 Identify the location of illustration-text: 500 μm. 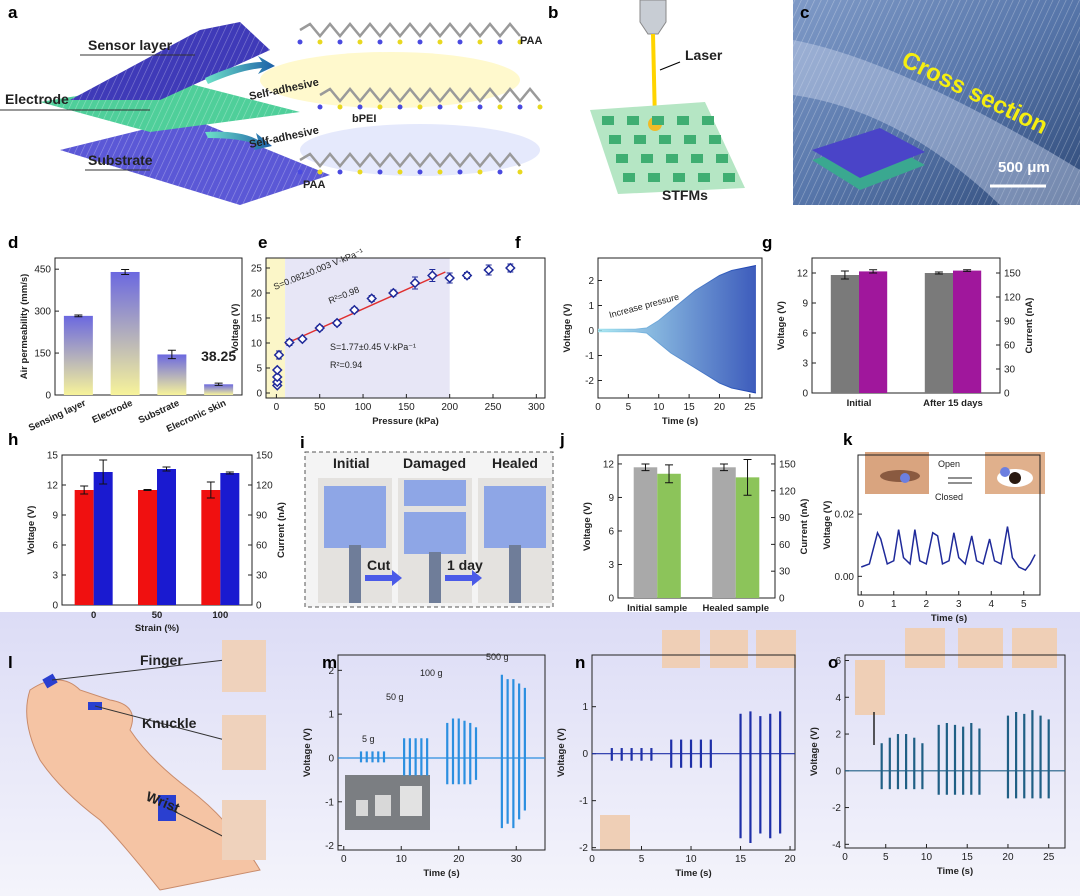
(1024, 167).